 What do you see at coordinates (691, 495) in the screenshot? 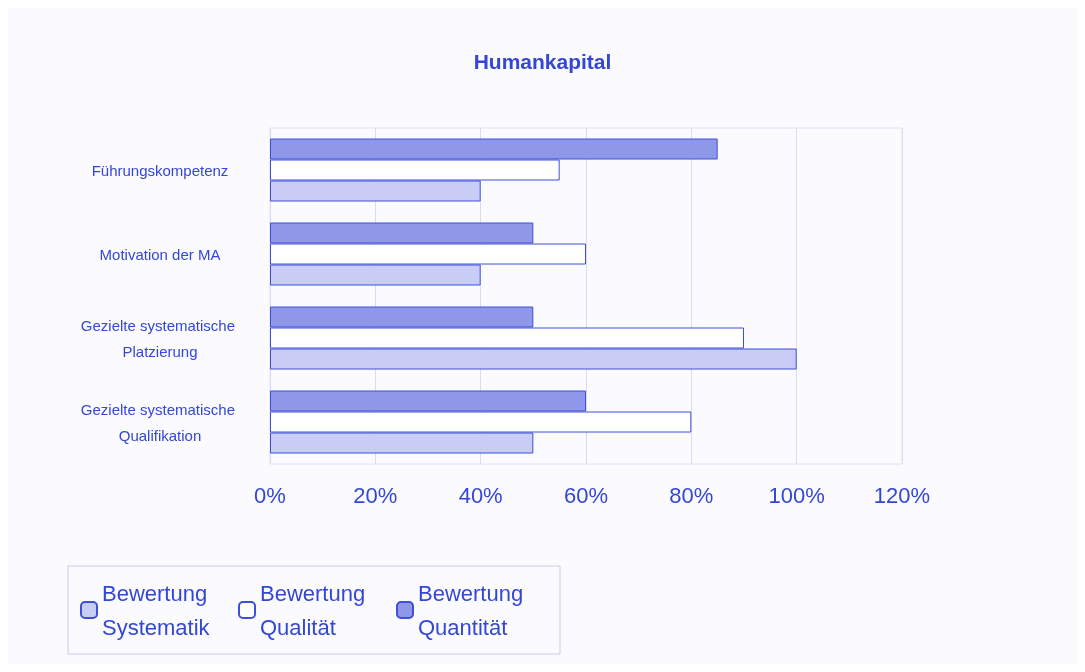
I see `x-tick-label: 80%` at bounding box center [691, 495].